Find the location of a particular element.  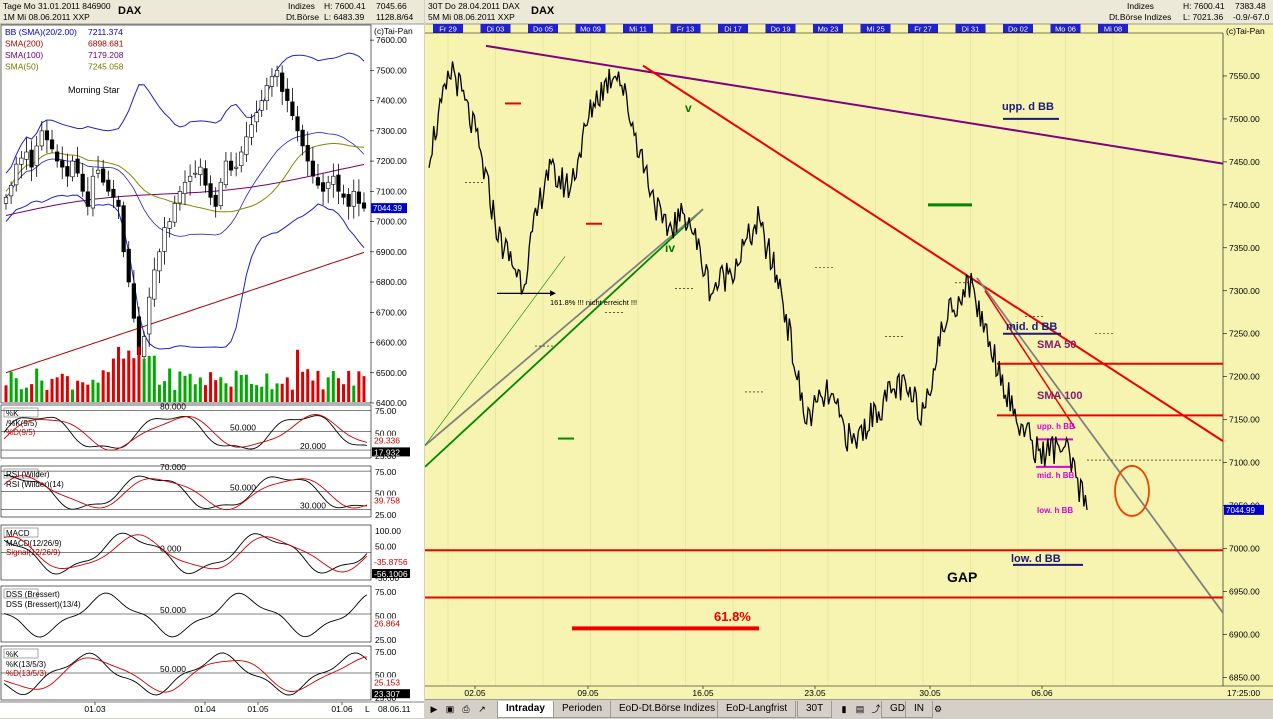

day-label: Mo 06 is located at coordinates (1065, 29).